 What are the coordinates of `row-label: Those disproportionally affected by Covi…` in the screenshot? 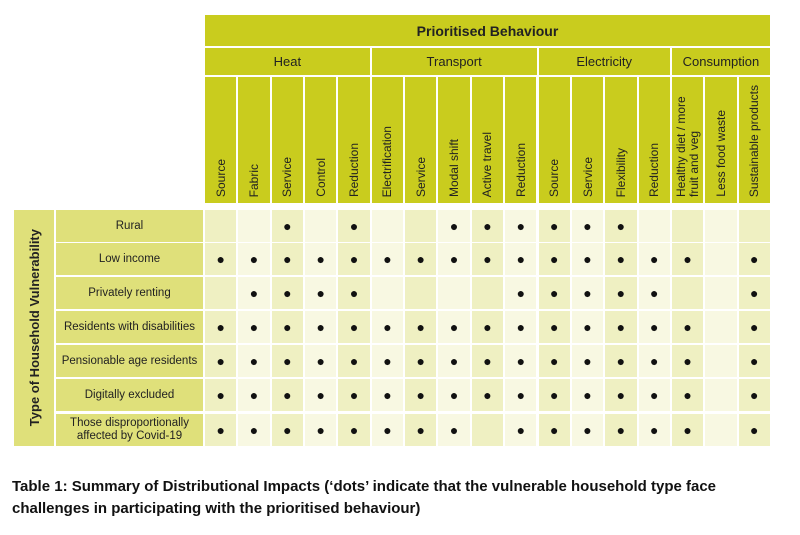 It's located at (129, 429).